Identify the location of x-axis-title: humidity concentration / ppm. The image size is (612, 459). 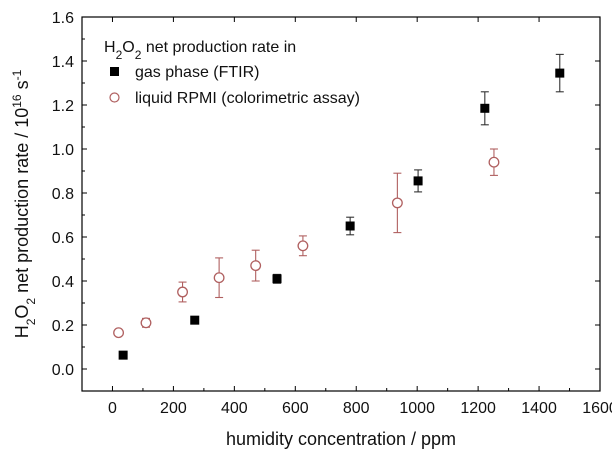
(341, 439).